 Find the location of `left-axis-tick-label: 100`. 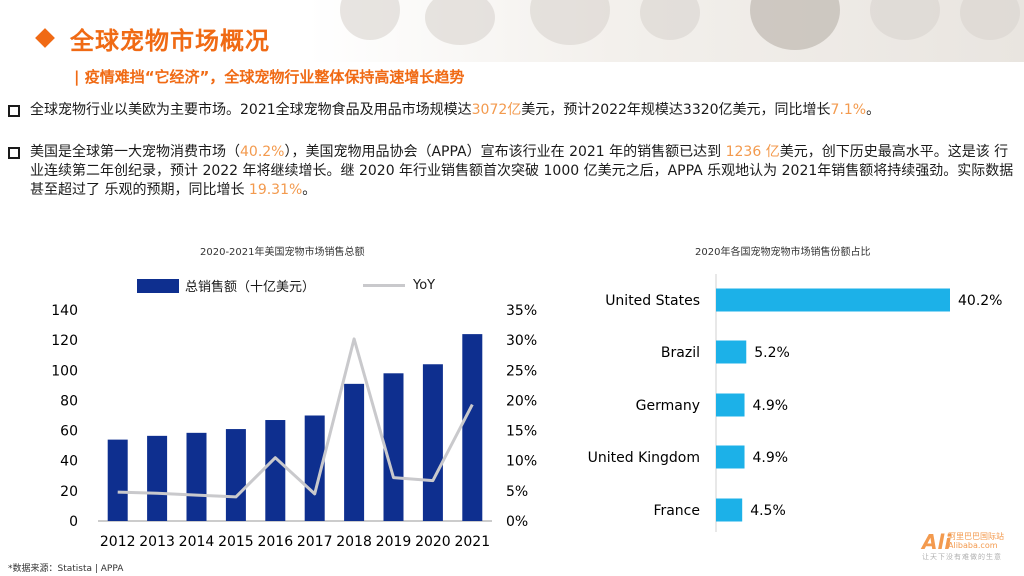

left-axis-tick-label: 100 is located at coordinates (64, 371).